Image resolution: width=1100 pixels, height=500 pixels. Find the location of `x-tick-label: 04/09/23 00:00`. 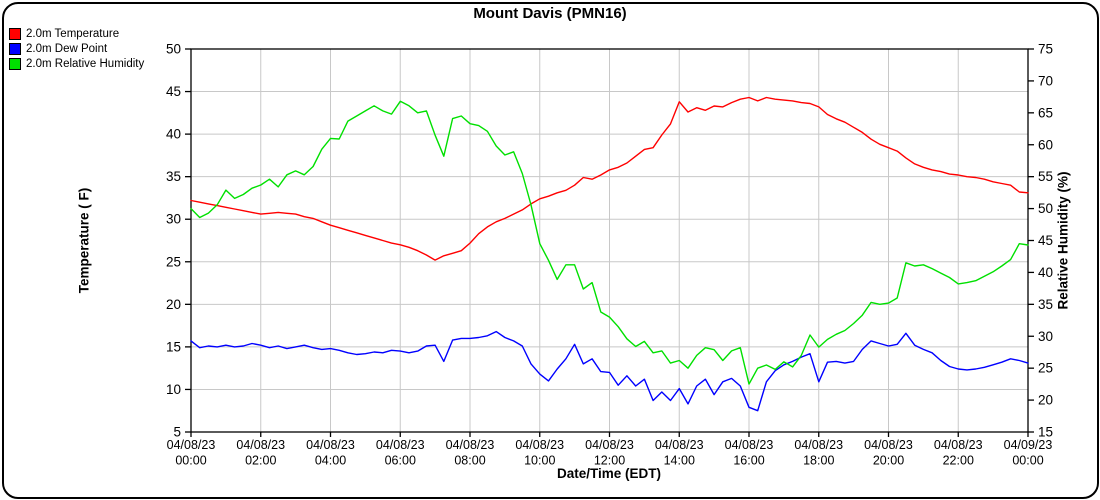

x-tick-label: 04/09/23 00:00 is located at coordinates (1028, 453).